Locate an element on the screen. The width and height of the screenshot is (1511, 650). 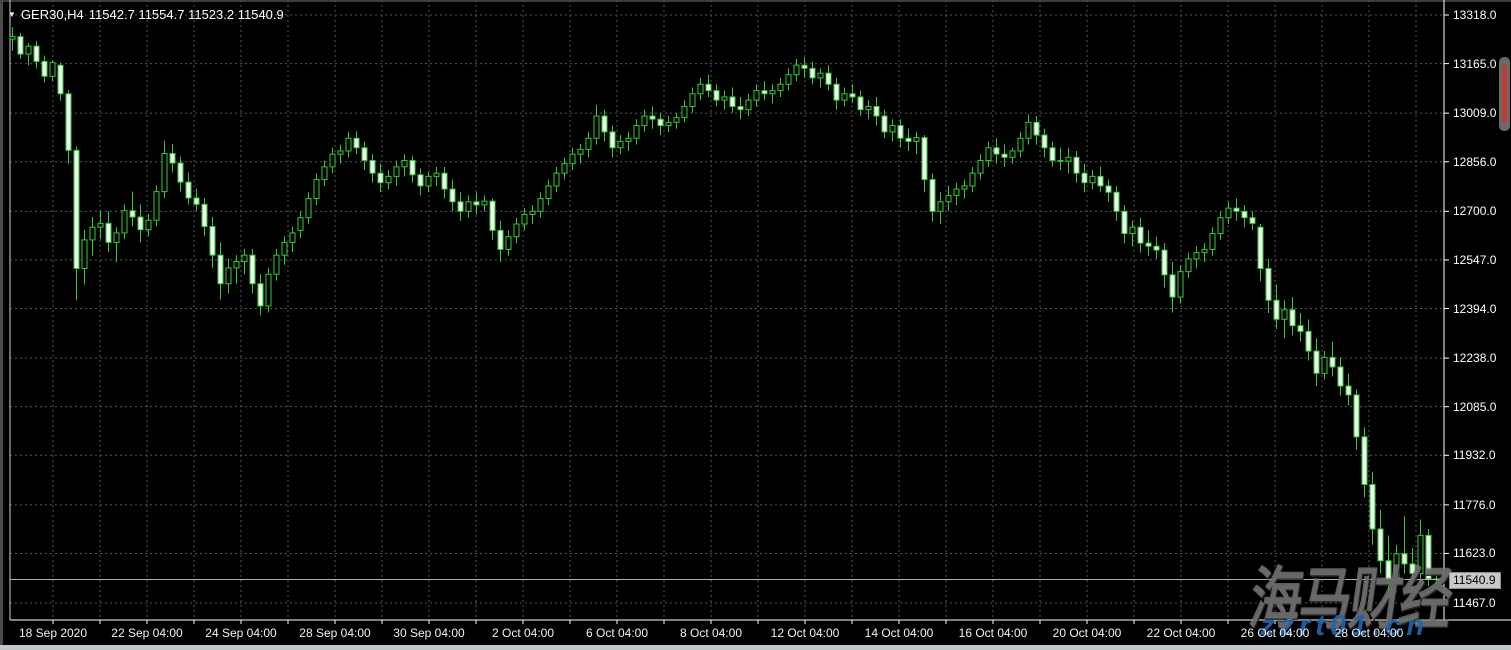
price-axis-label: 13318.0 is located at coordinates (1475, 15).